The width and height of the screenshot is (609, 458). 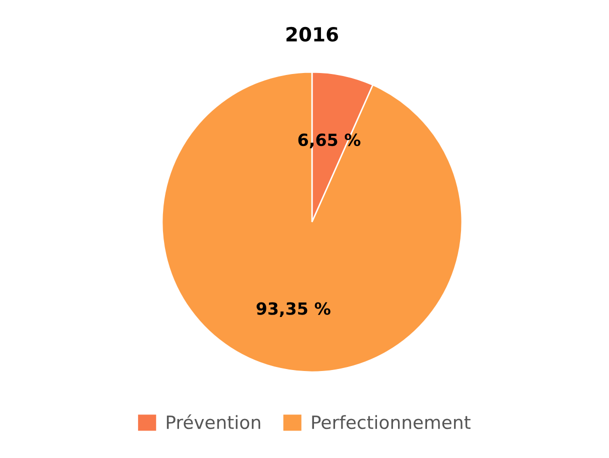 I want to click on data-label: 93,35 %, so click(x=293, y=310).